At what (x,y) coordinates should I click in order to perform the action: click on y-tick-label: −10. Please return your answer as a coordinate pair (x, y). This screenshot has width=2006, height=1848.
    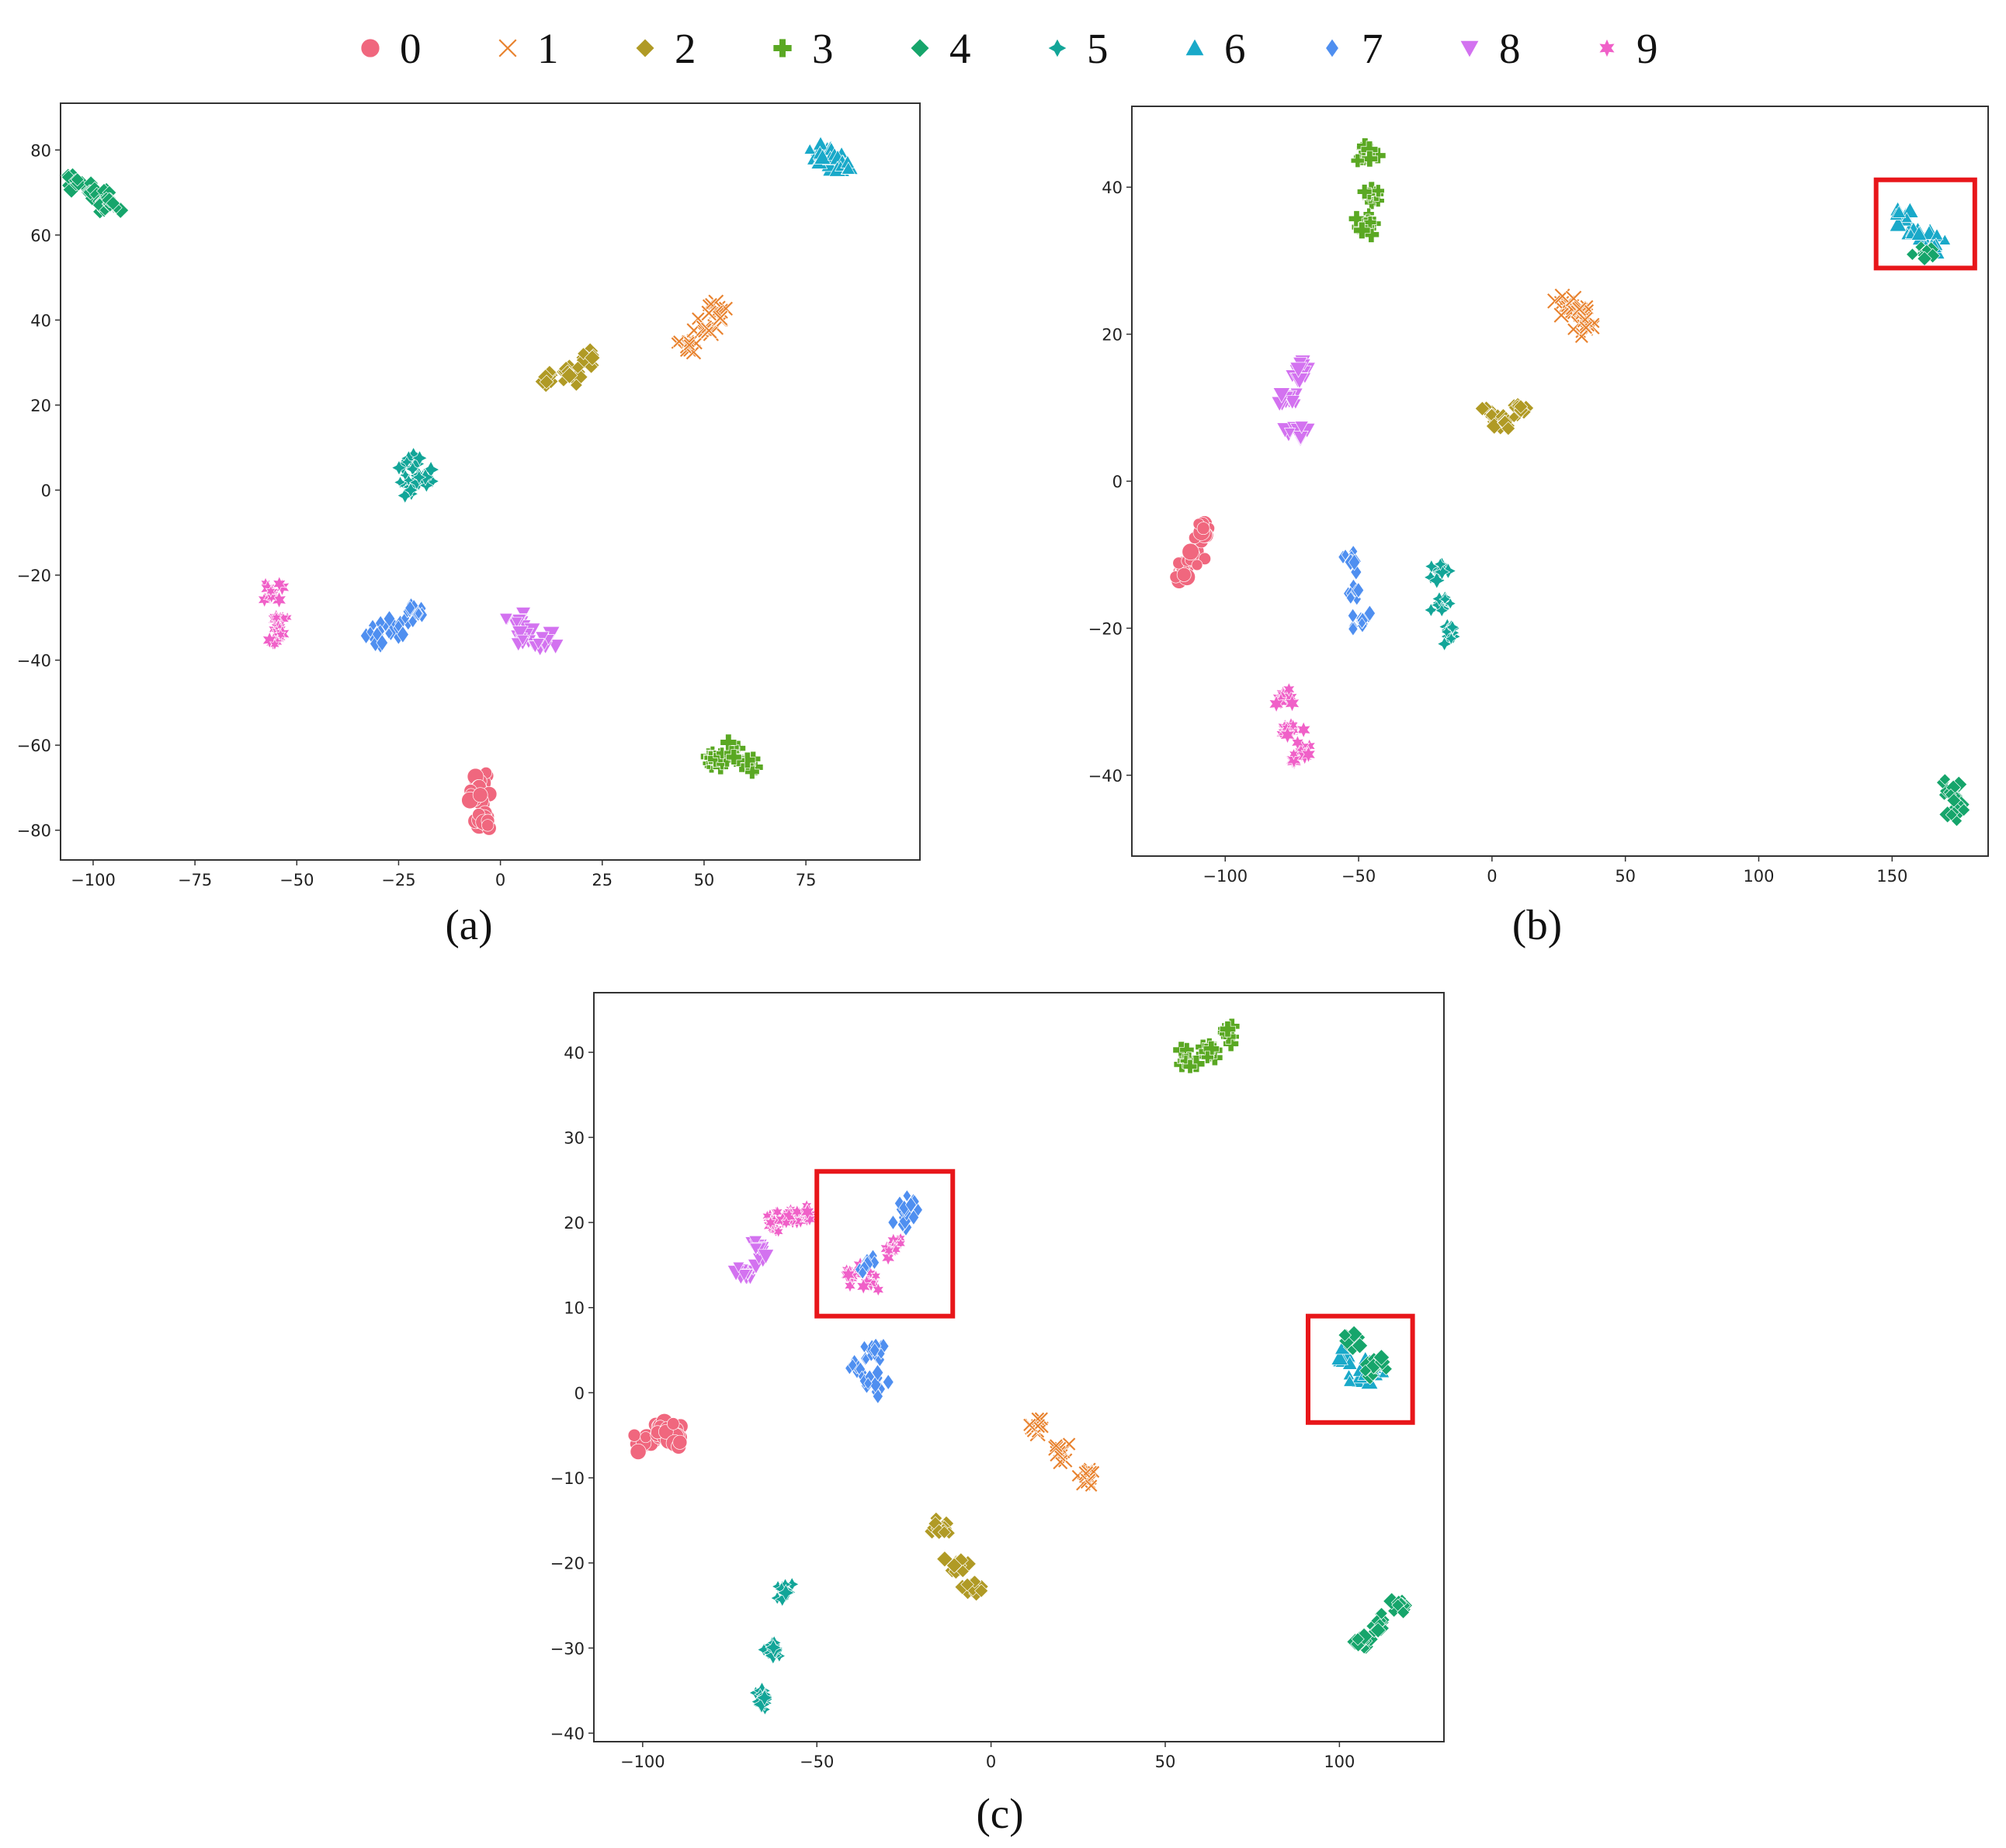
    Looking at the image, I should click on (567, 1478).